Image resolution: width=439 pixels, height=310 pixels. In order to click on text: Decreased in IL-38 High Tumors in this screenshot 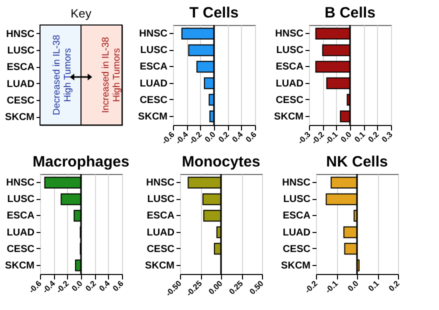, I will do `click(62, 75)`.